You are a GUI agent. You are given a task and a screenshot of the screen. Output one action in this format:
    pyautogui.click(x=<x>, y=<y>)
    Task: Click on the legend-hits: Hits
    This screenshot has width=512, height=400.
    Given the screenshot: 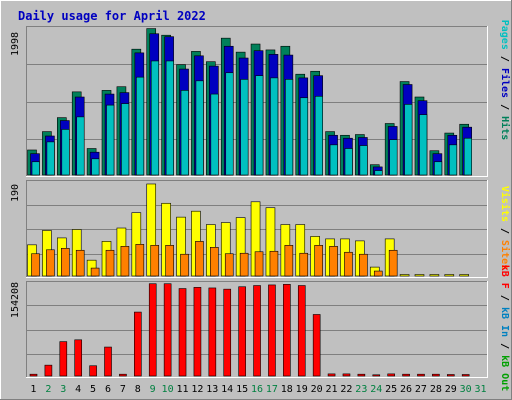 What is the action you would take?
    pyautogui.click(x=505, y=128)
    